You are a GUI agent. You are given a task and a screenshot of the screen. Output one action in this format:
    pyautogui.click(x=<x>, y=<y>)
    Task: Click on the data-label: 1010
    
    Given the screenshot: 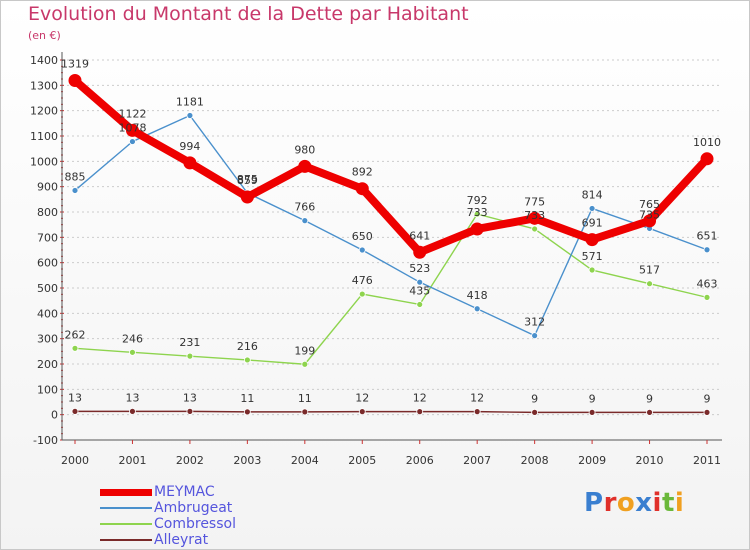 What is the action you would take?
    pyautogui.click(x=707, y=142)
    